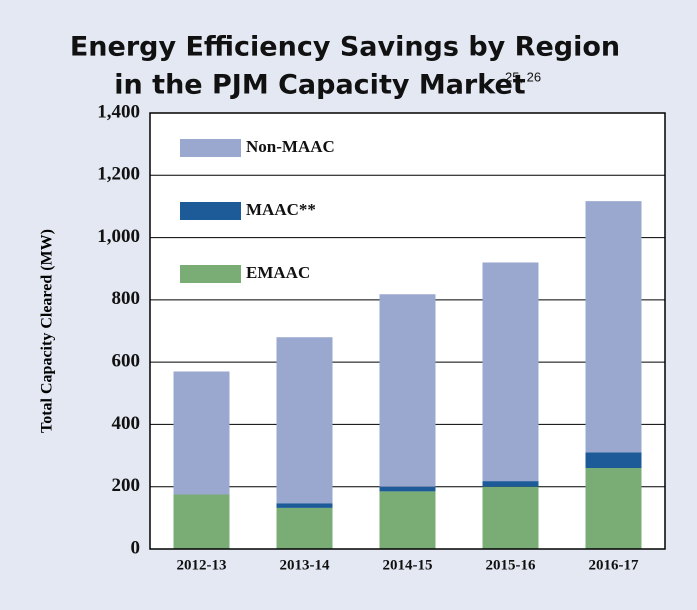  Describe the element at coordinates (511, 565) in the screenshot. I see `x-tick-label: 2015-16` at that location.